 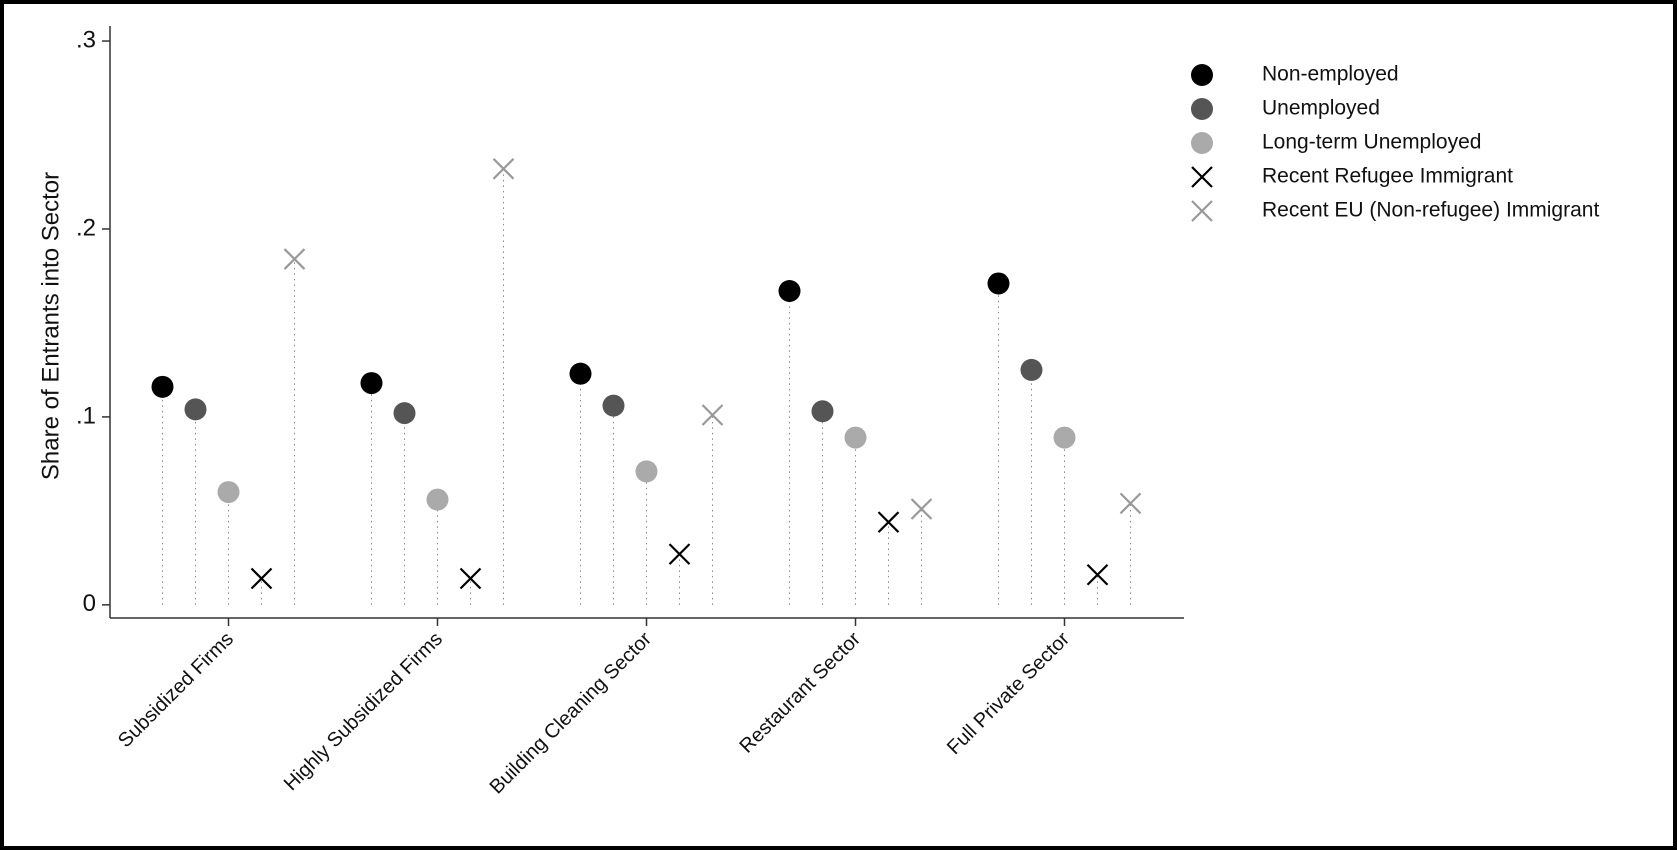 I want to click on legend-label: Long-term Unemployed, so click(x=1371, y=142).